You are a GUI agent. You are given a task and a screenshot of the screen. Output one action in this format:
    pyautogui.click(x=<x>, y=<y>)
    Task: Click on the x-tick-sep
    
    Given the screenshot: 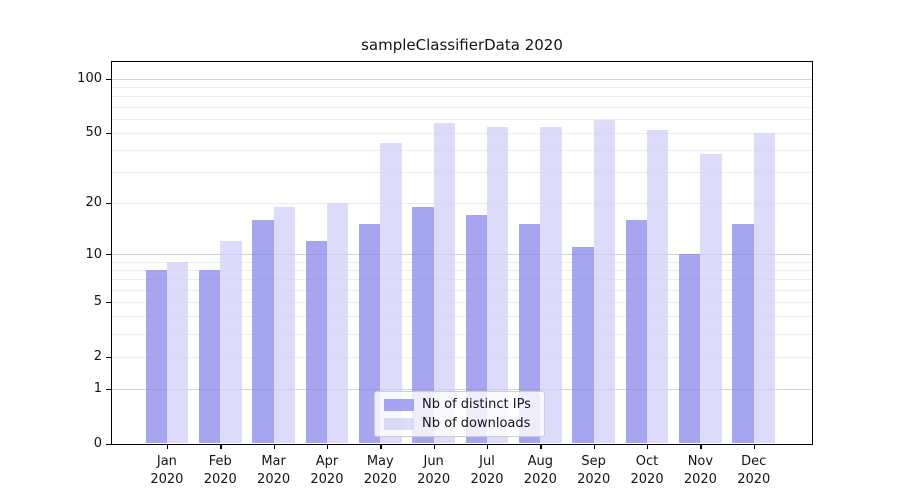 What is the action you would take?
    pyautogui.click(x=594, y=446)
    